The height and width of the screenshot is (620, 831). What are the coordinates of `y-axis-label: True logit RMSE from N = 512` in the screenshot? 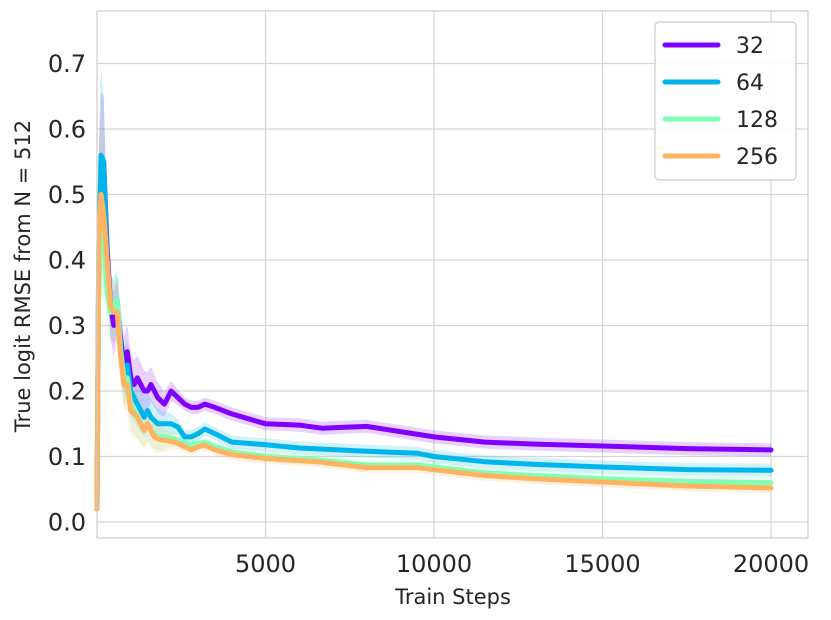 It's located at (23, 276).